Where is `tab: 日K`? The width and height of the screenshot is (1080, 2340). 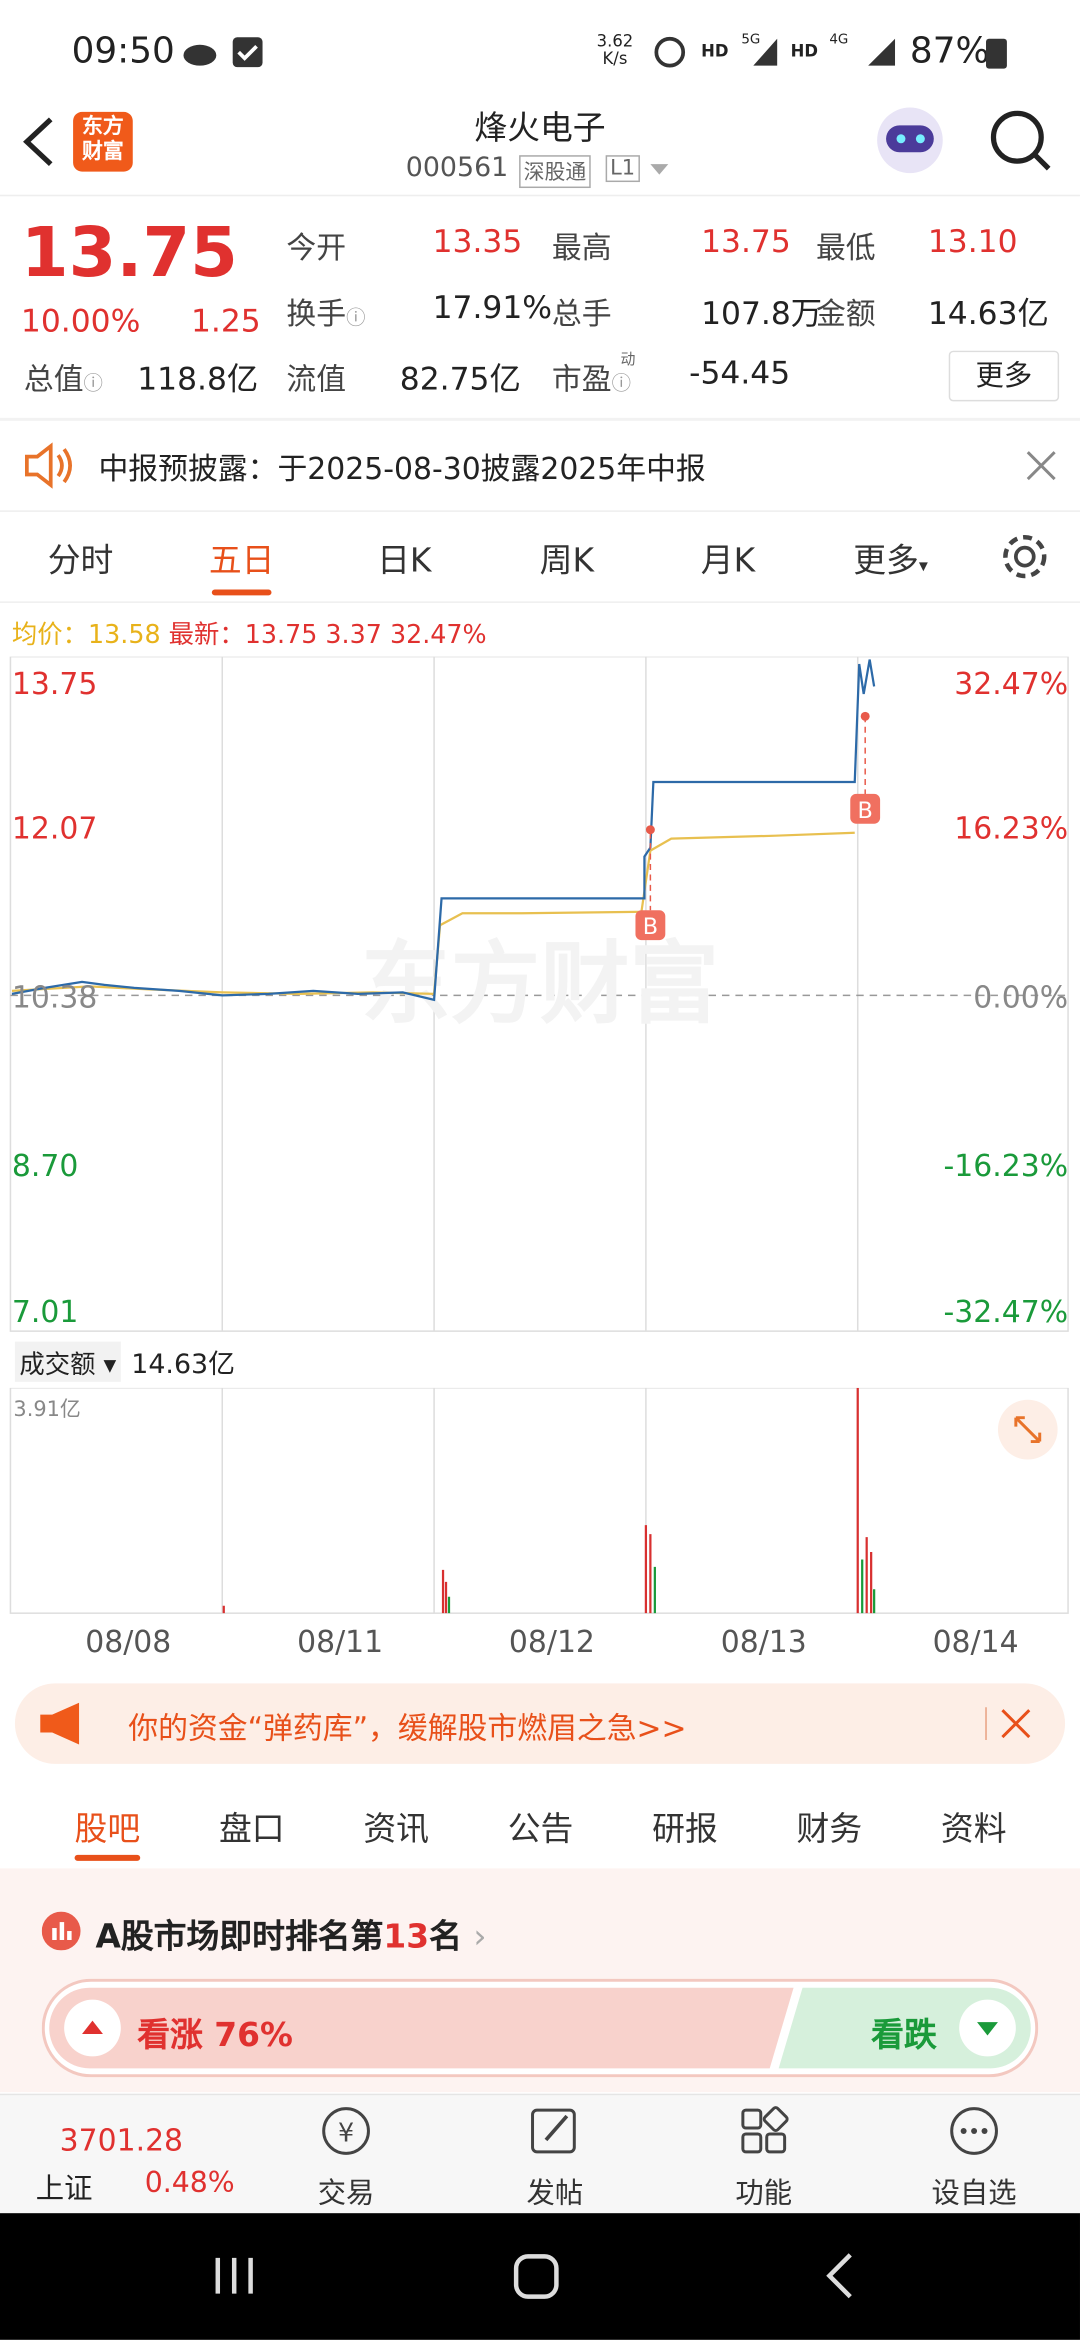 tab: 日K is located at coordinates (404, 562).